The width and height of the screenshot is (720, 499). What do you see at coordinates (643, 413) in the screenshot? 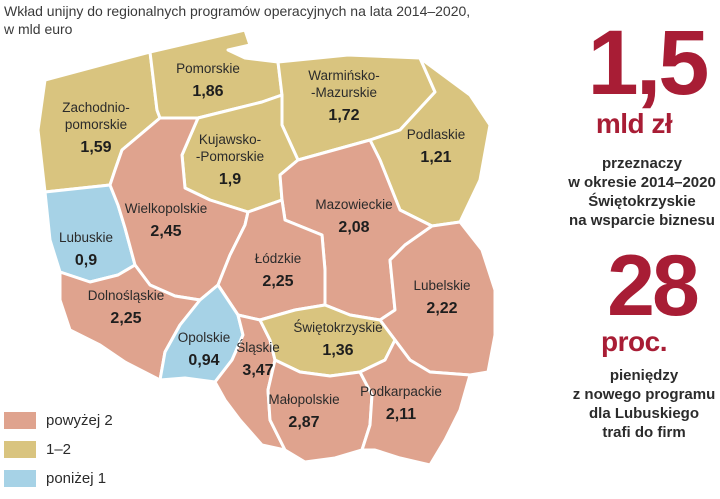
I see `stat2-desc-line: dla Lubuskiego` at bounding box center [643, 413].